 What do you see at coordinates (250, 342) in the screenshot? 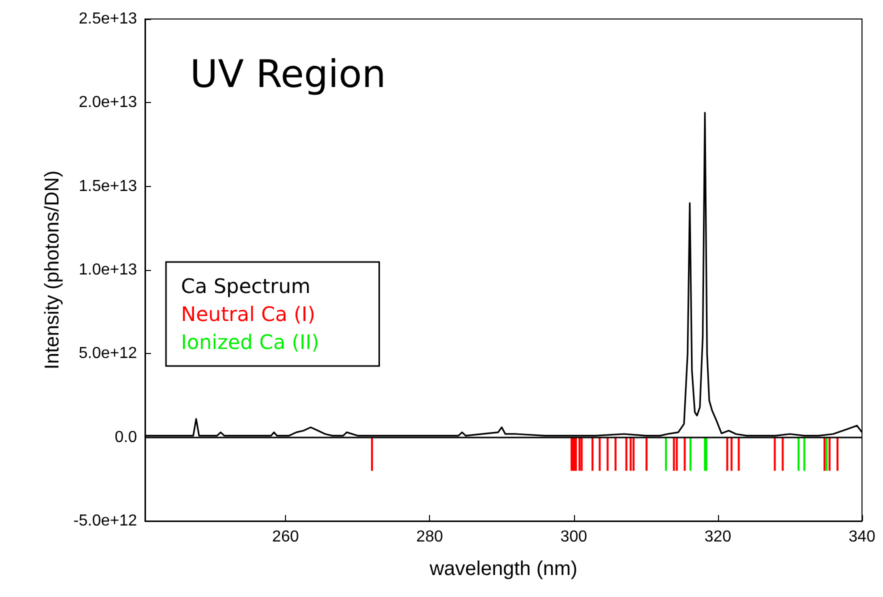
I see `text: Ionized Ca (II)` at bounding box center [250, 342].